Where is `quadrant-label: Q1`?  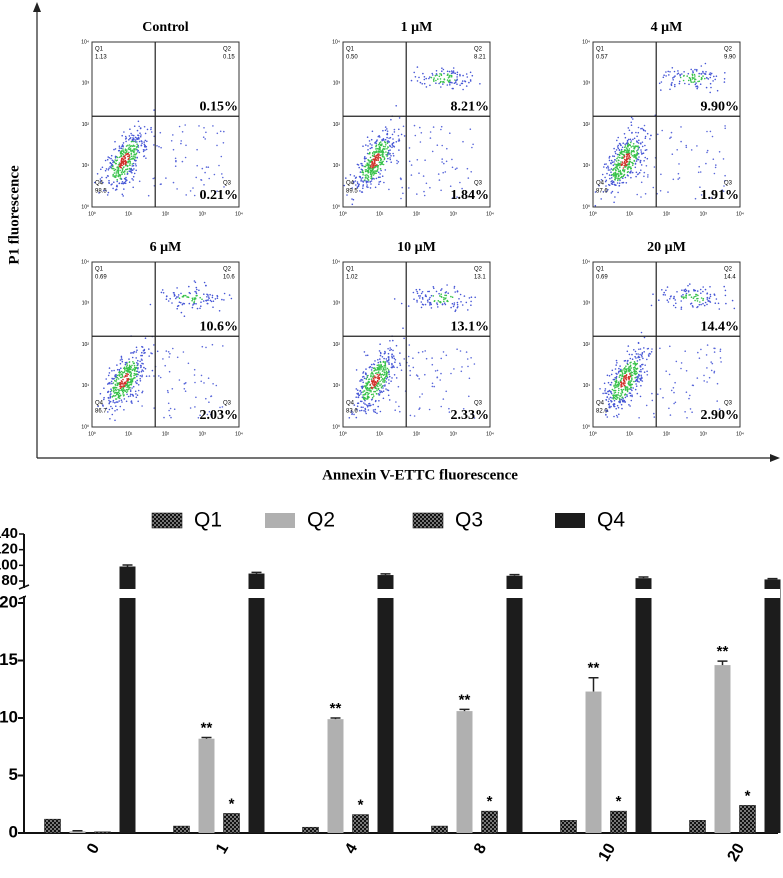
quadrant-label: Q1 is located at coordinates (99, 270).